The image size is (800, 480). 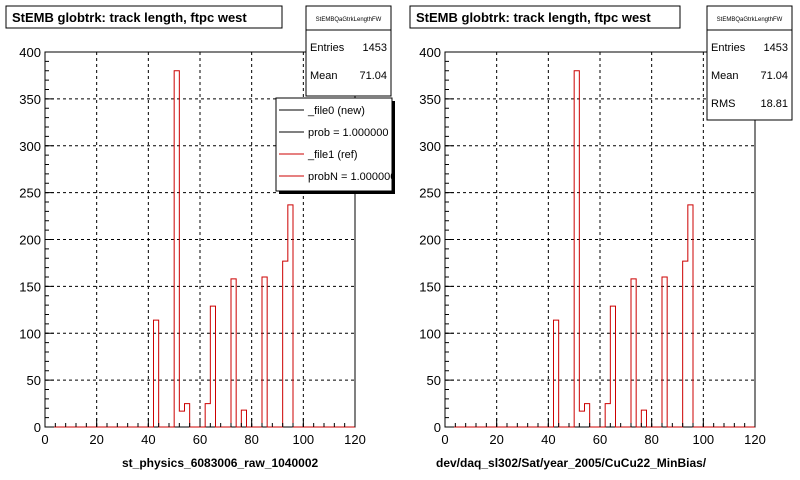 What do you see at coordinates (774, 104) in the screenshot?
I see `stats-value: 18.81` at bounding box center [774, 104].